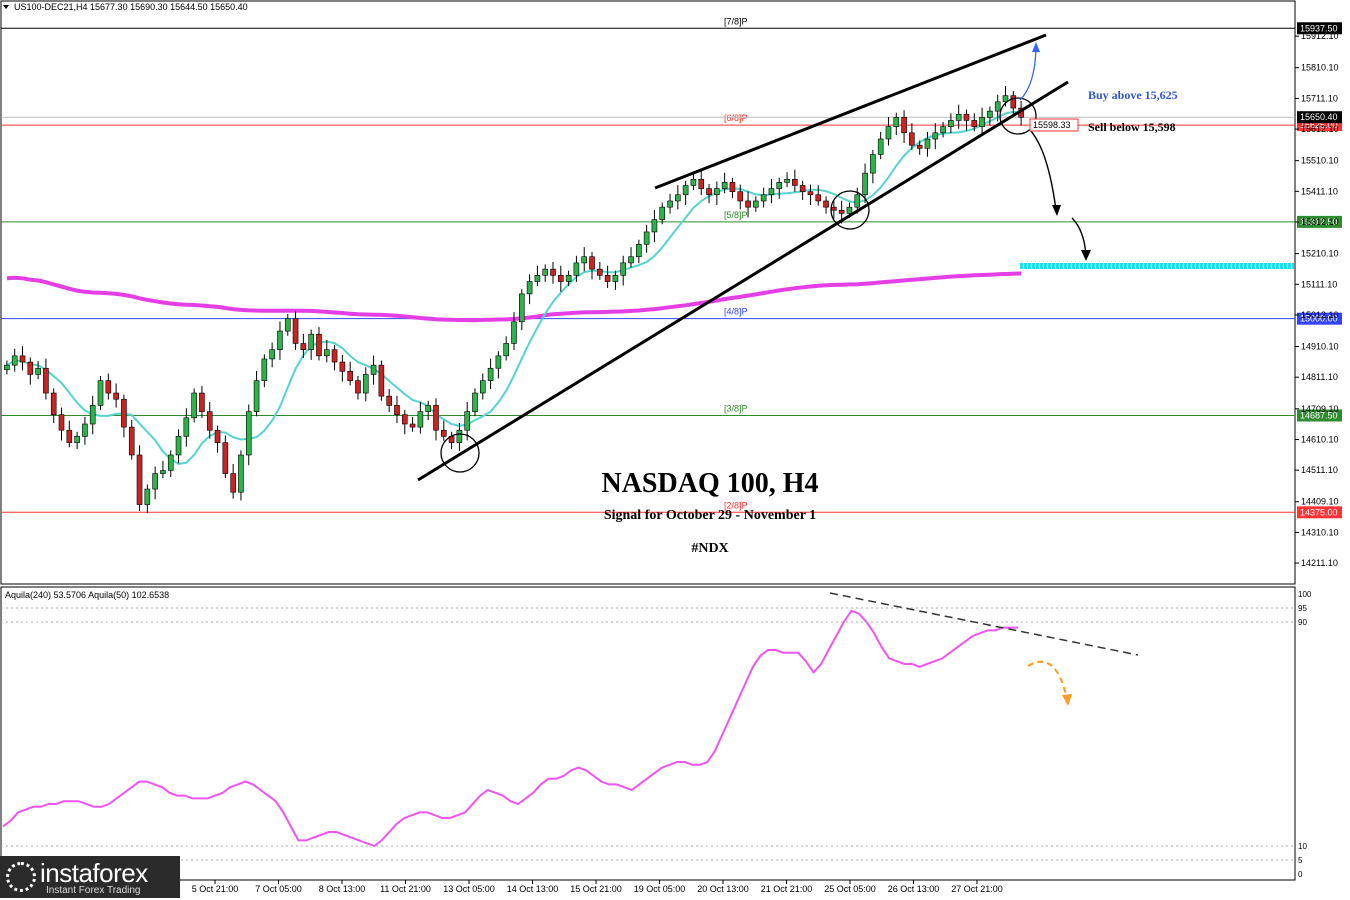 This screenshot has width=1350, height=900. What do you see at coordinates (787, 889) in the screenshot?
I see `x-tick-label-9: 21 Oct 21:00` at bounding box center [787, 889].